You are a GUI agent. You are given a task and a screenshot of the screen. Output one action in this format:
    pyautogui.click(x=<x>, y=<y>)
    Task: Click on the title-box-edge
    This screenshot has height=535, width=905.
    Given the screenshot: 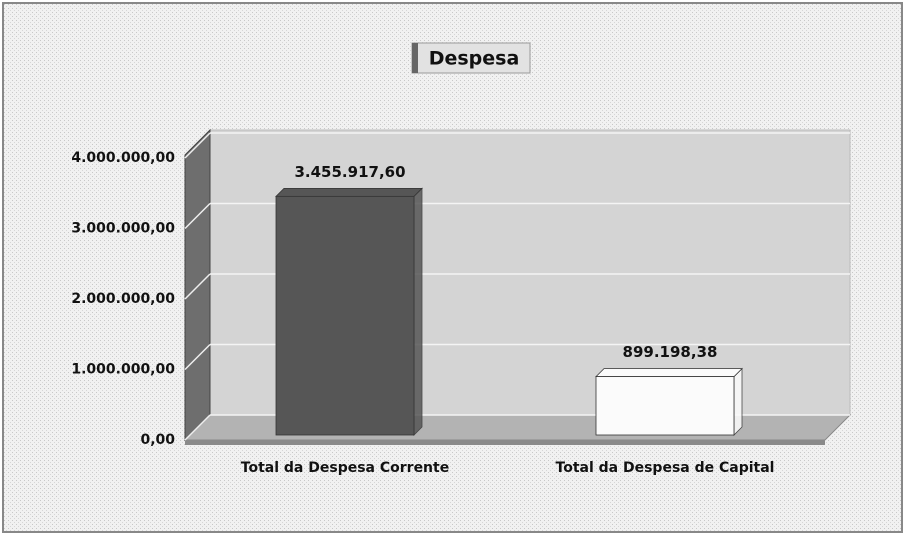 What is the action you would take?
    pyautogui.click(x=415, y=58)
    